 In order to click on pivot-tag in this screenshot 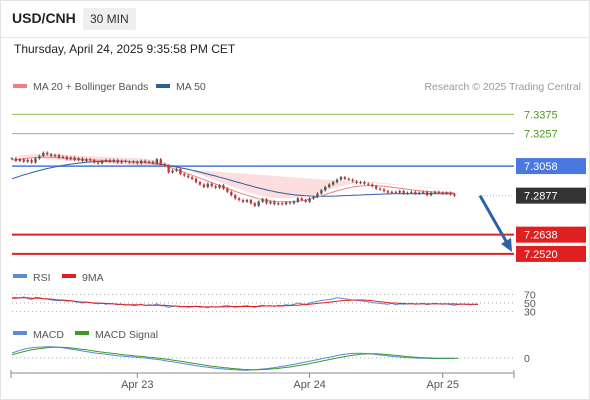, I will do `click(551, 166)`.